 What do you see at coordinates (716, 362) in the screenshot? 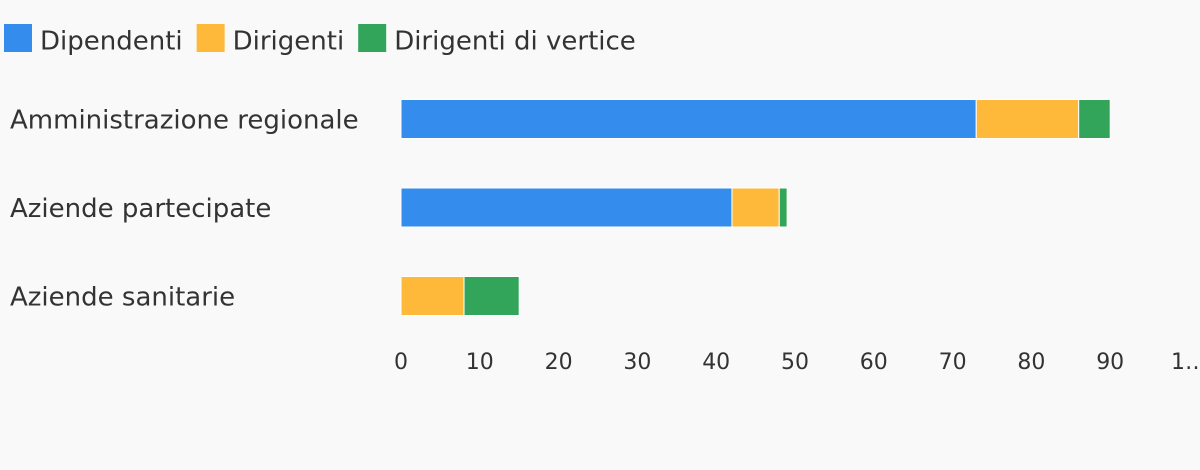
I see `x-tick-label: 40` at bounding box center [716, 362].